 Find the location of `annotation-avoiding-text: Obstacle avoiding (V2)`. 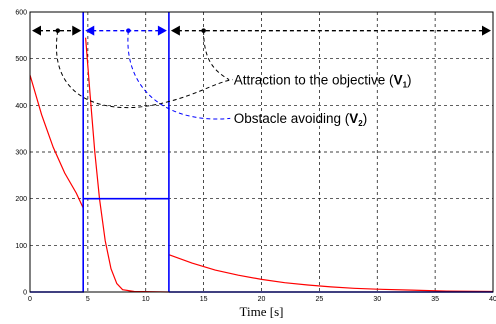

annotation-avoiding-text: Obstacle avoiding (V2) is located at coordinates (301, 119).